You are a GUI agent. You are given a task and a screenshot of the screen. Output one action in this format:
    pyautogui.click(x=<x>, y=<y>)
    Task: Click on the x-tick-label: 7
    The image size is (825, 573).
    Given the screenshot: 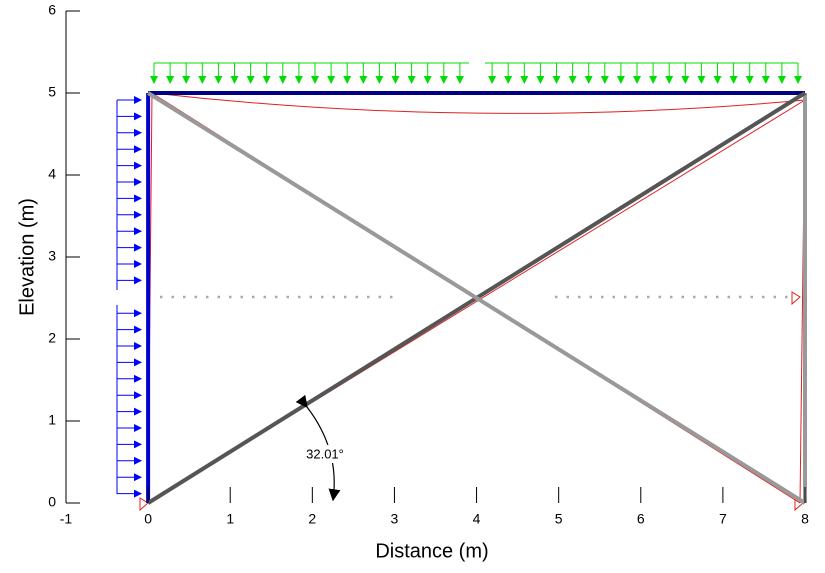 What is the action you would take?
    pyautogui.click(x=723, y=519)
    